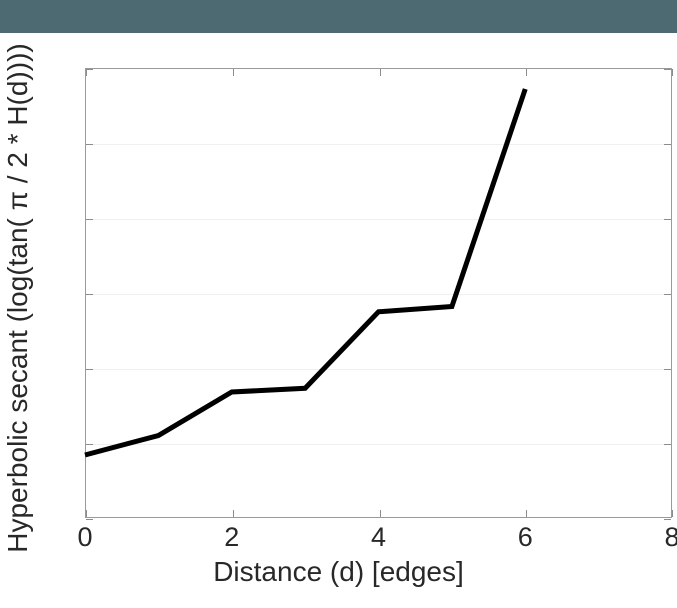 The height and width of the screenshot is (608, 677). Describe the element at coordinates (232, 537) in the screenshot. I see `x-axis-tick-label: 2` at that location.